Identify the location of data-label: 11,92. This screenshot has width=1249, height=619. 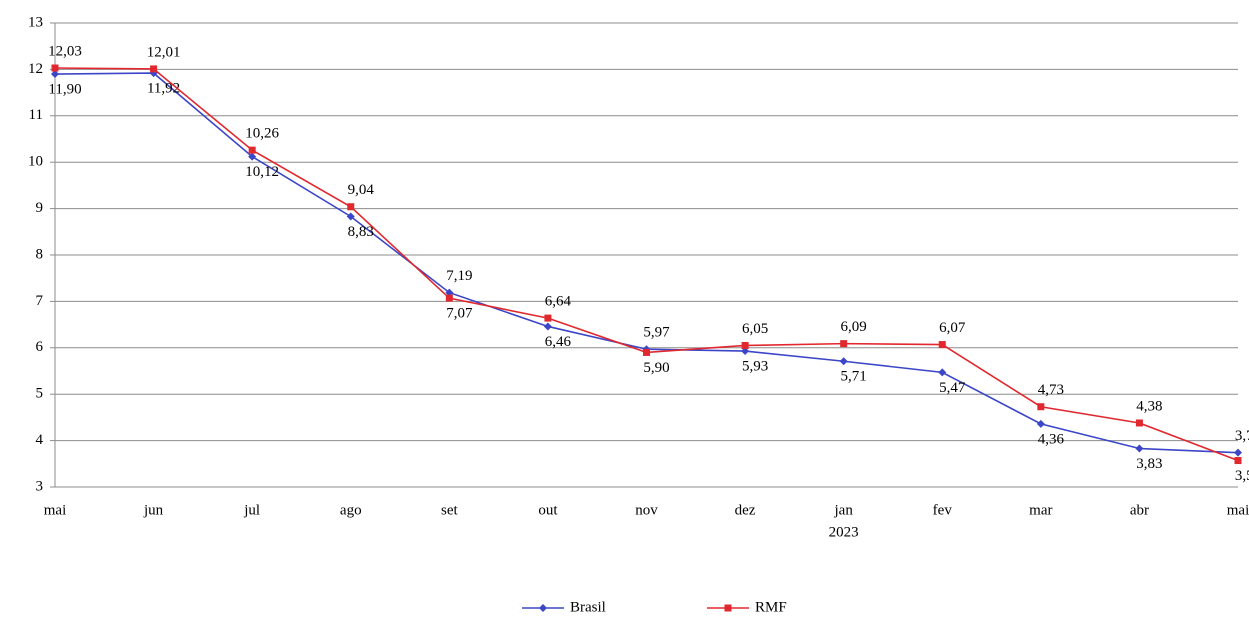
(163, 89).